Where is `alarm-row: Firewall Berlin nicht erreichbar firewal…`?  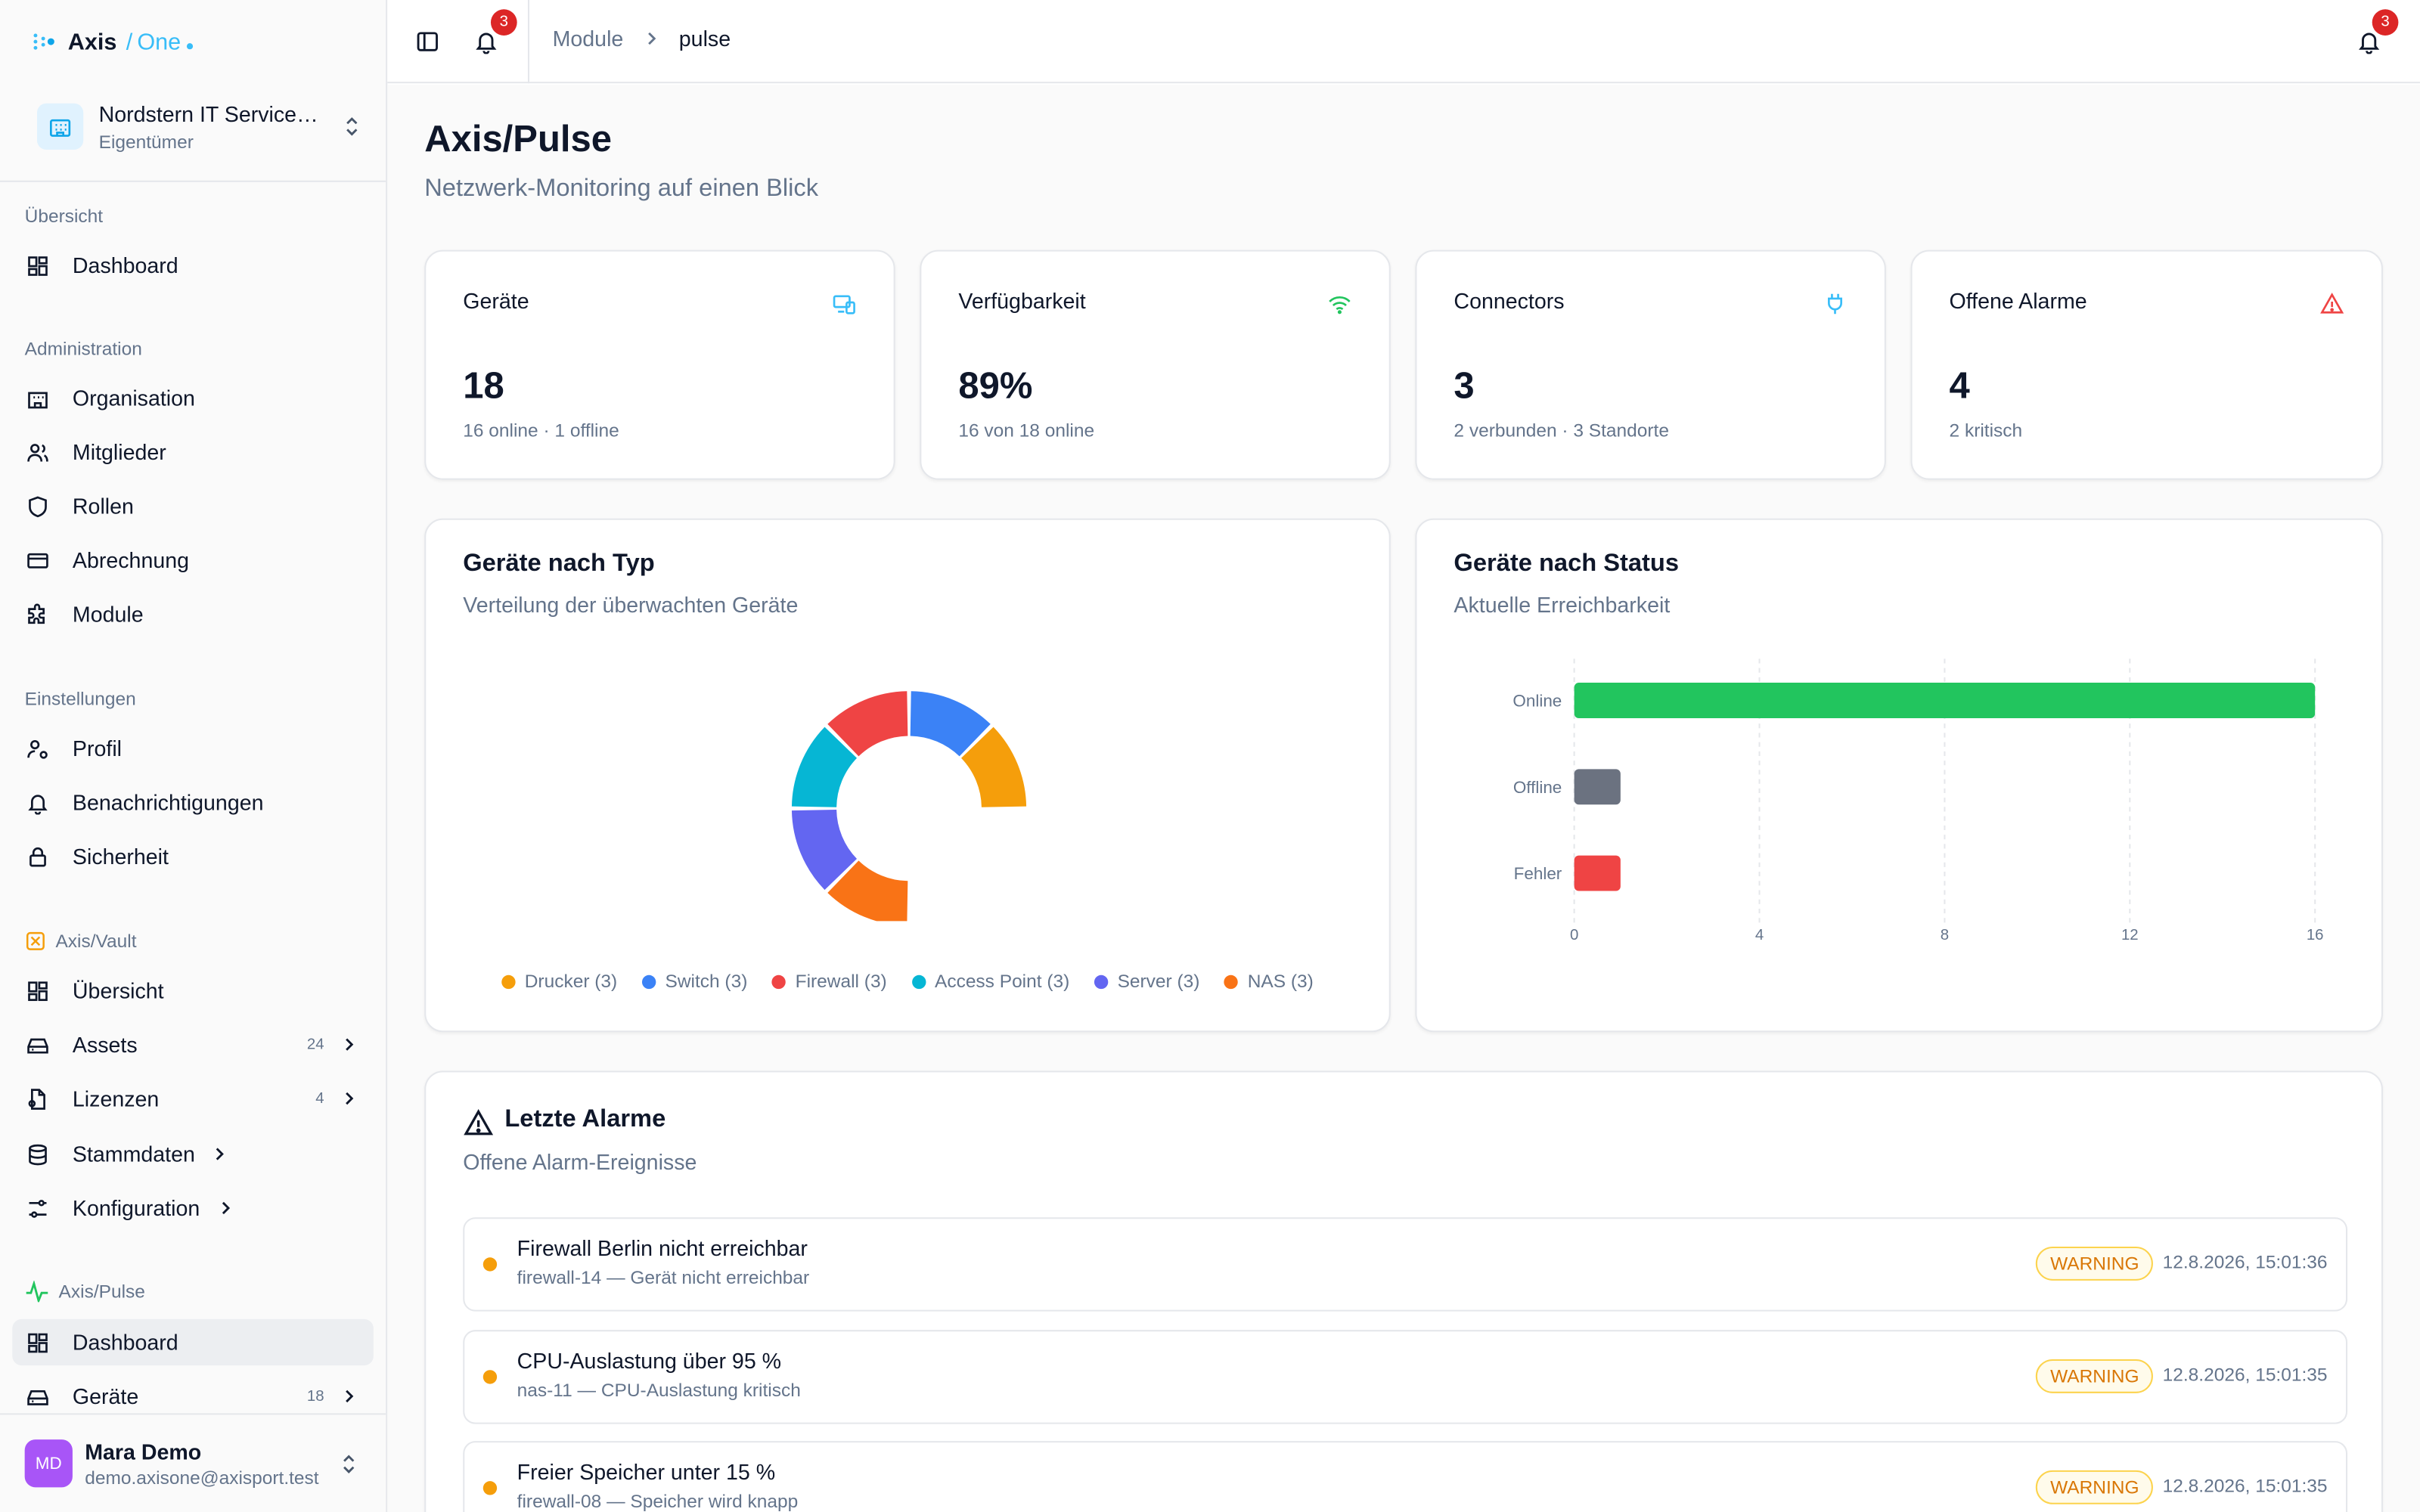 alarm-row: Firewall Berlin nicht erreichbar firewal… is located at coordinates (1405, 1264).